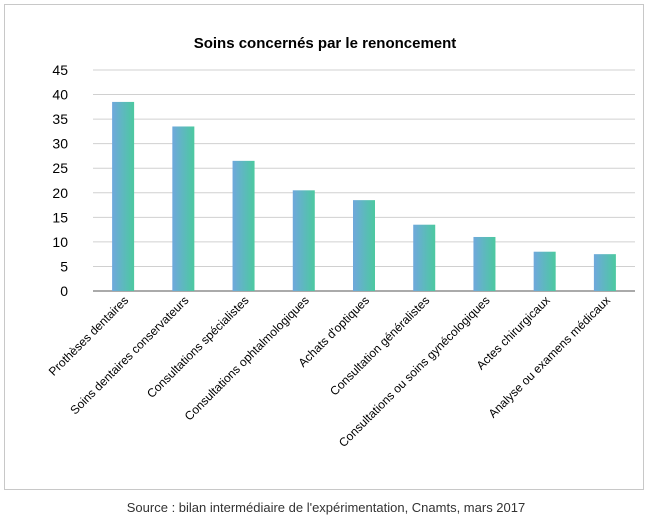 Image resolution: width=652 pixels, height=524 pixels. I want to click on y-tick-label: 20, so click(60, 193).